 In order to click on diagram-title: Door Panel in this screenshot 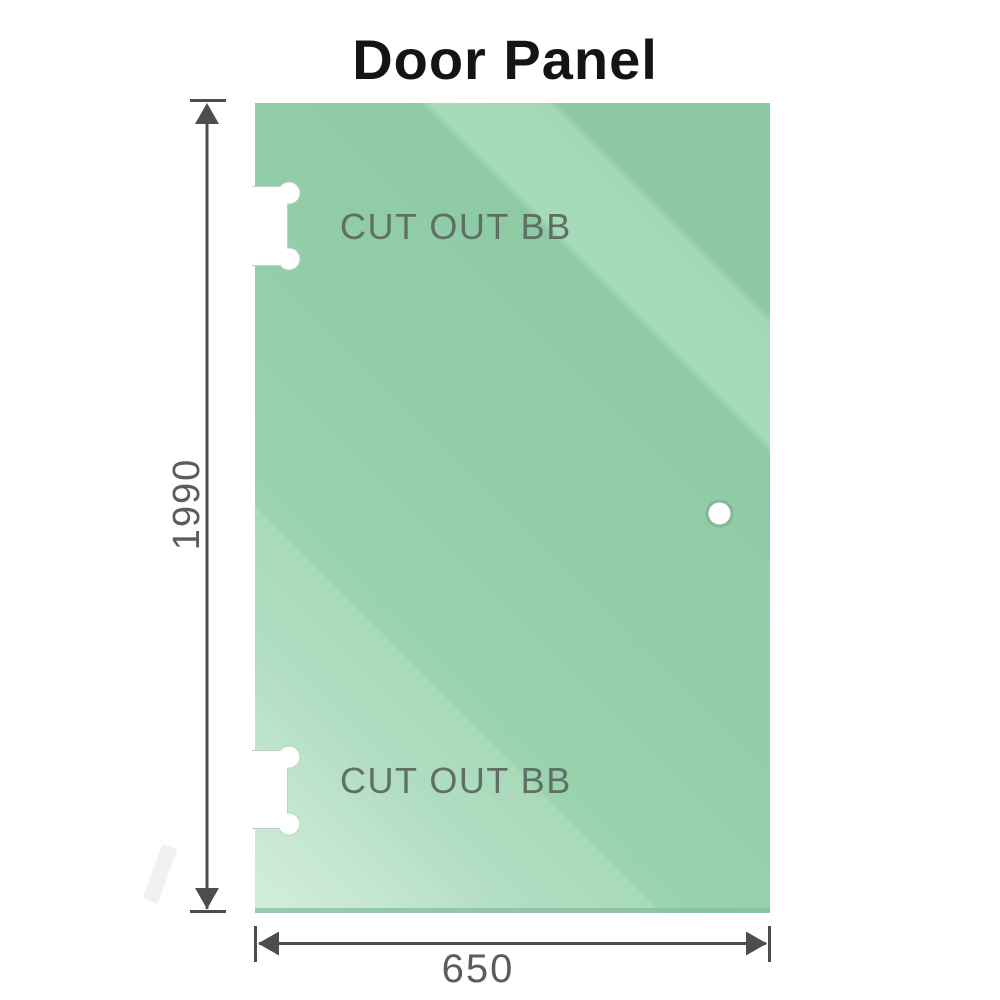, I will do `click(505, 59)`.